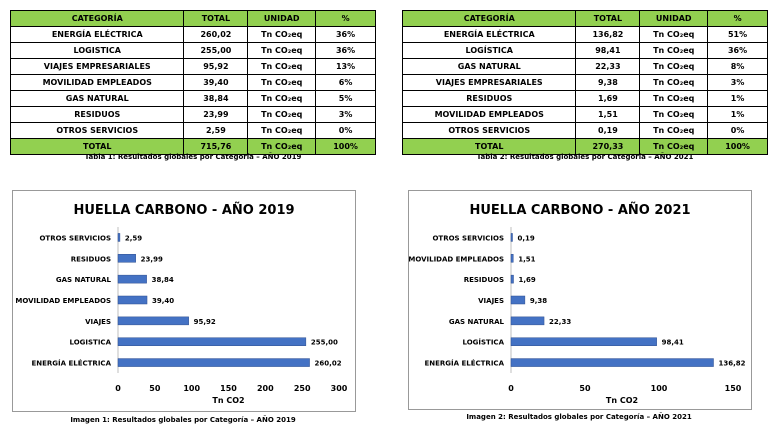 This screenshot has width=780, height=433. What do you see at coordinates (608, 146) in the screenshot?
I see `total-cell-total: 270,33` at bounding box center [608, 146].